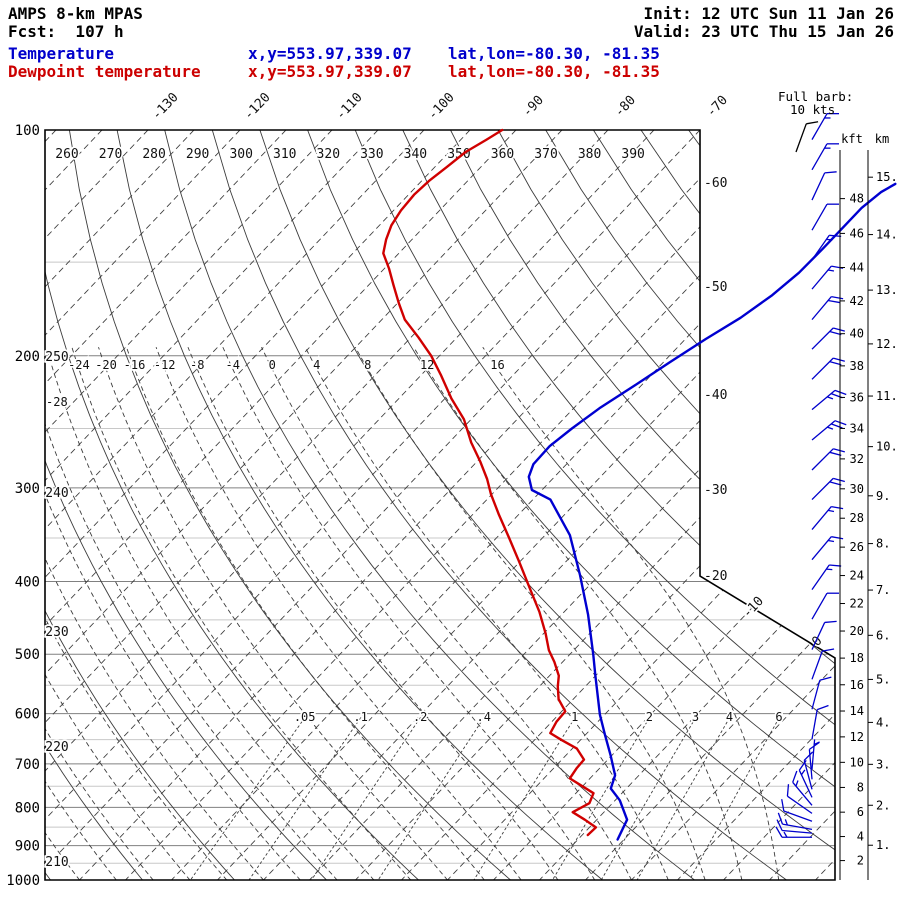 The height and width of the screenshot is (900, 900). What do you see at coordinates (857, 631) in the screenshot?
I see `kft-tick-label: 20` at bounding box center [857, 631].